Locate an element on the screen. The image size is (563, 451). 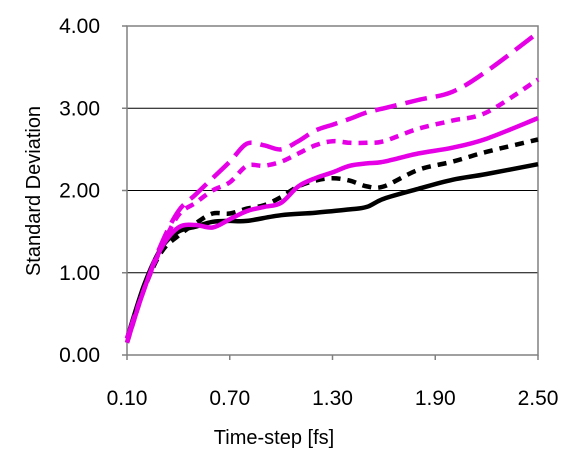
y-axis-label: Standard Deviation is located at coordinates (34, 191).